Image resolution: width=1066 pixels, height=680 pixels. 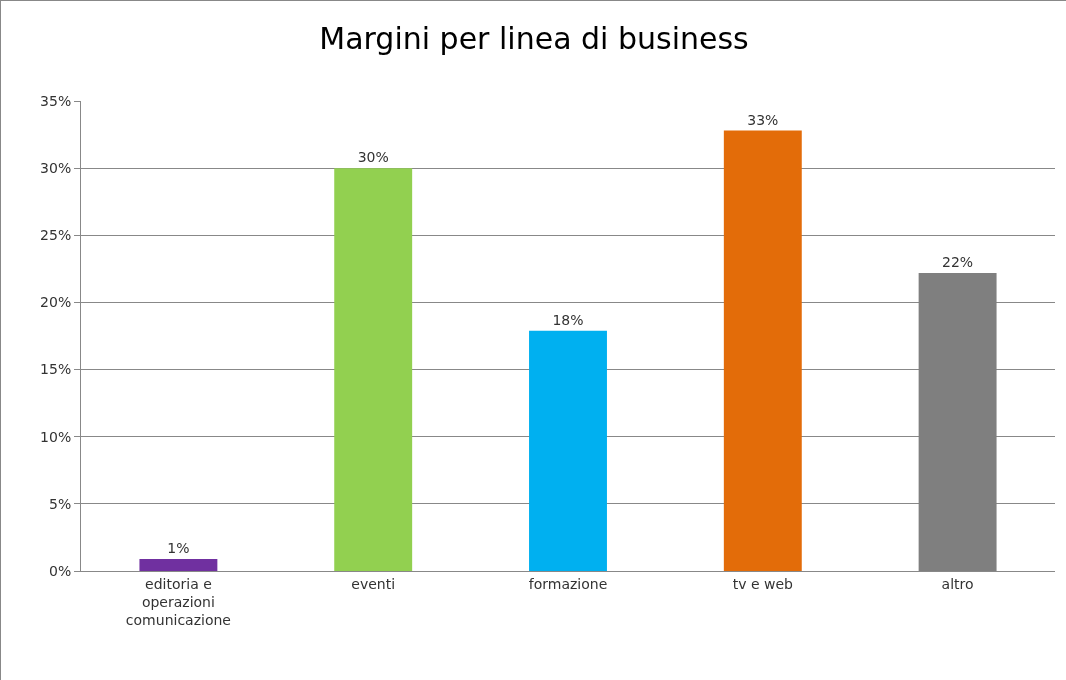 What do you see at coordinates (568, 319) in the screenshot?
I see `data-label: 18%` at bounding box center [568, 319].